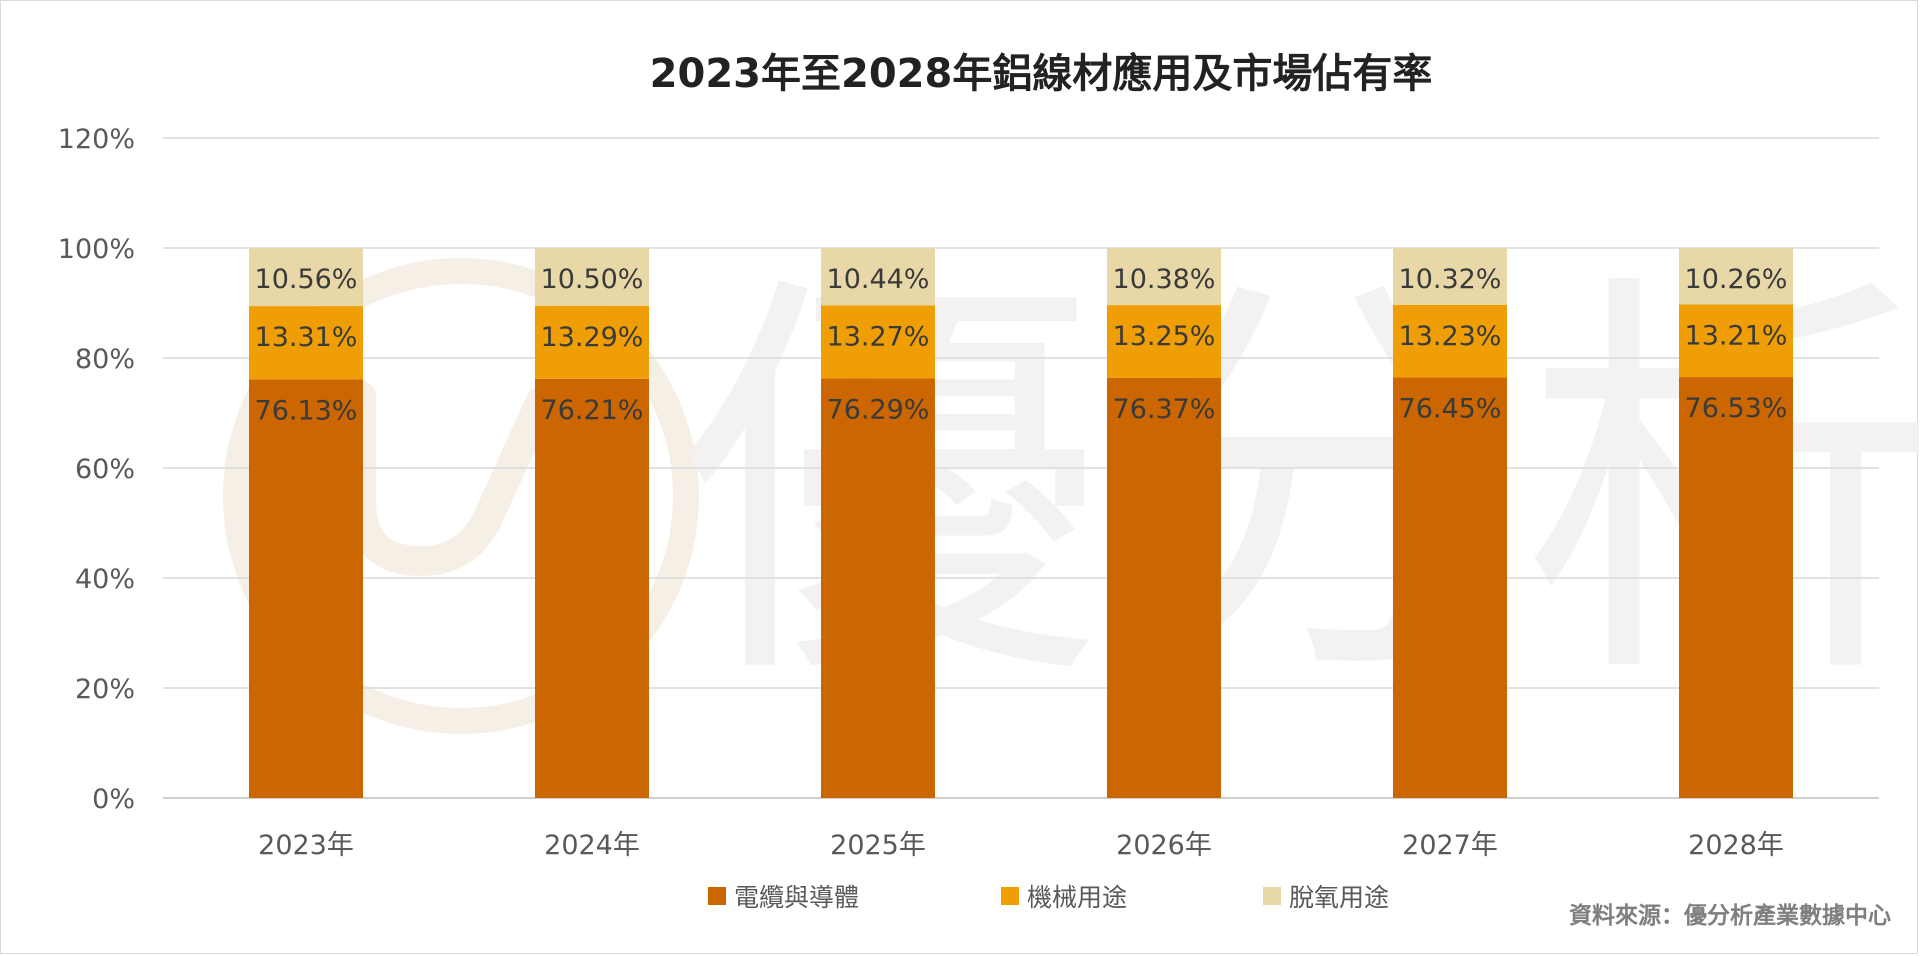 This screenshot has height=956, width=1920. I want to click on data-label: 10.50%, so click(592, 279).